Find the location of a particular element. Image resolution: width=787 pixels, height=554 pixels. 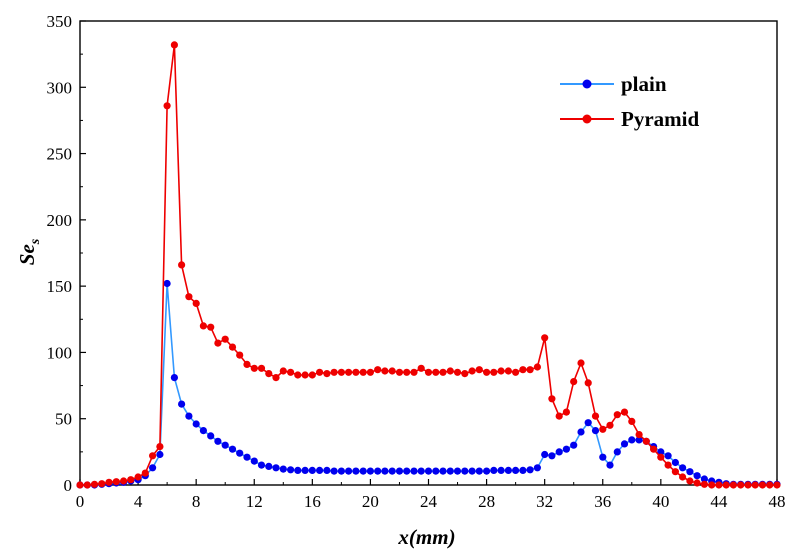

legend-item-pyramid: Pyramid is located at coordinates (629, 119).